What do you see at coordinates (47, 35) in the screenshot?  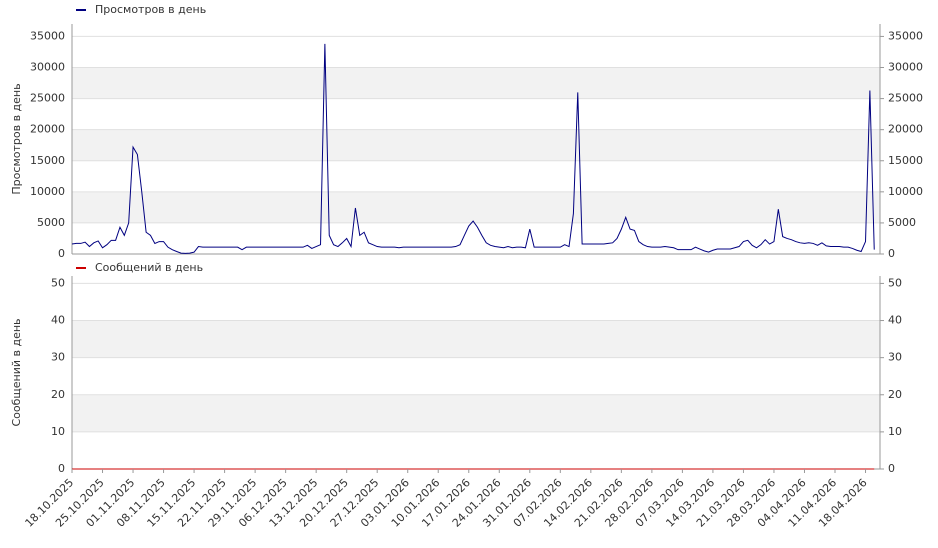 I see `y-tick-label: 35000` at bounding box center [47, 35].